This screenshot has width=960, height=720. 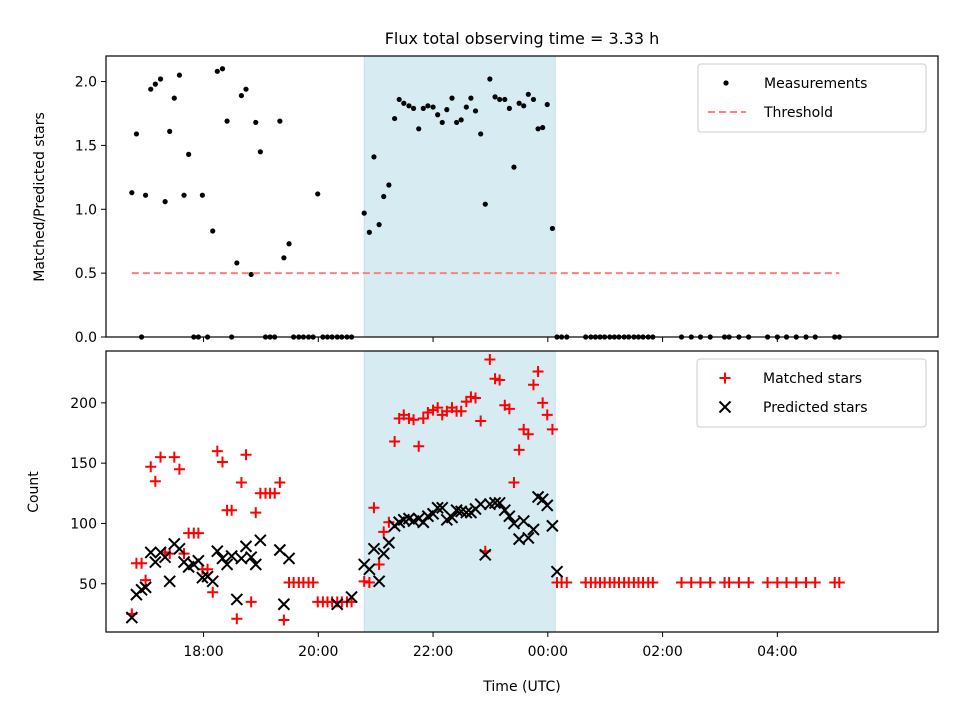 What do you see at coordinates (86, 274) in the screenshot?
I see `y-tick-label: 0.5` at bounding box center [86, 274].